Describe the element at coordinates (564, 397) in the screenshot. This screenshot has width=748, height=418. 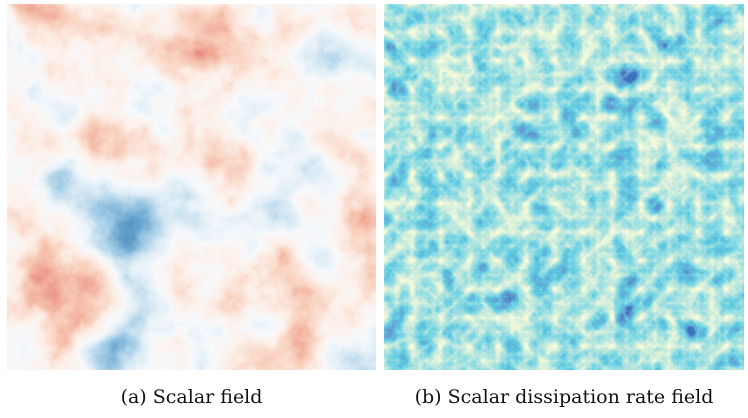
I see `caption-dissipation-rate-field: (b) Scalar dissipation rate field` at that location.